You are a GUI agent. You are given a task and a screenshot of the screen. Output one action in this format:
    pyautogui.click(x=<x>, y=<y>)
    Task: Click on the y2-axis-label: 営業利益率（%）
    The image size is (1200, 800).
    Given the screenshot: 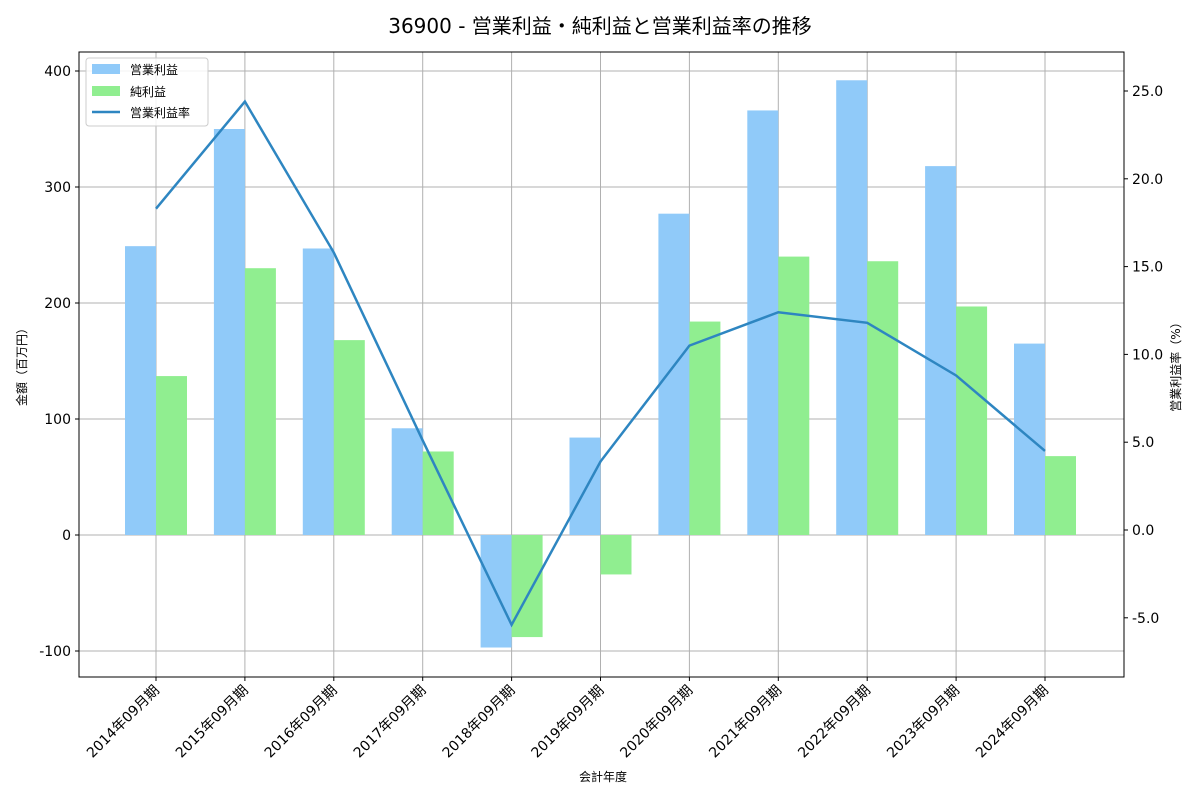 What is the action you would take?
    pyautogui.click(x=1175, y=363)
    